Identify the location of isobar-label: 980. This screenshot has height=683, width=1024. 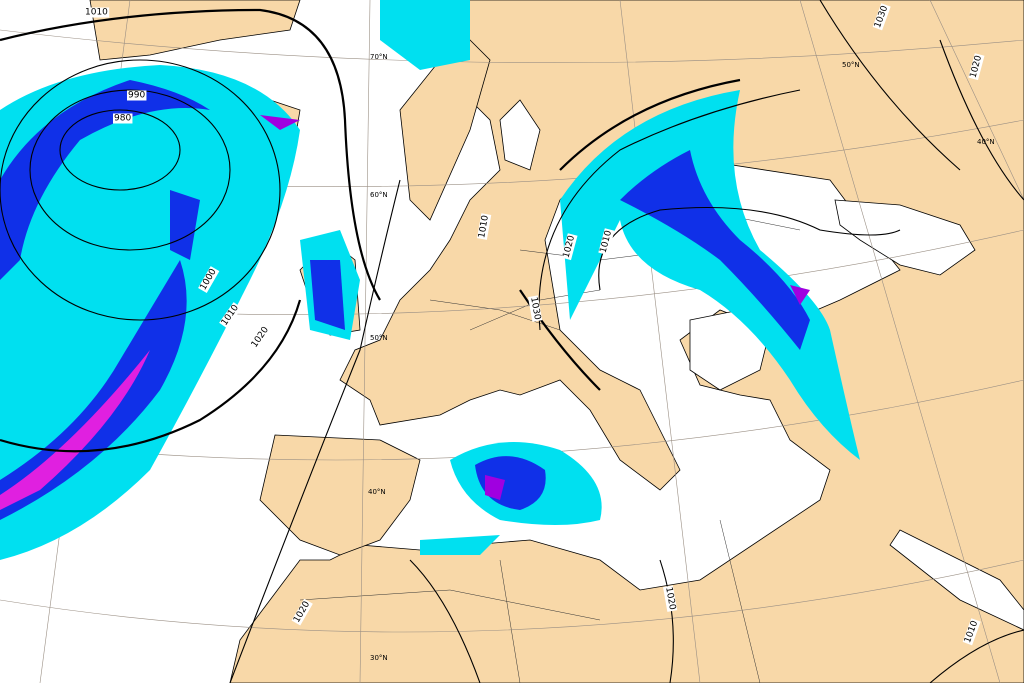
(122, 119).